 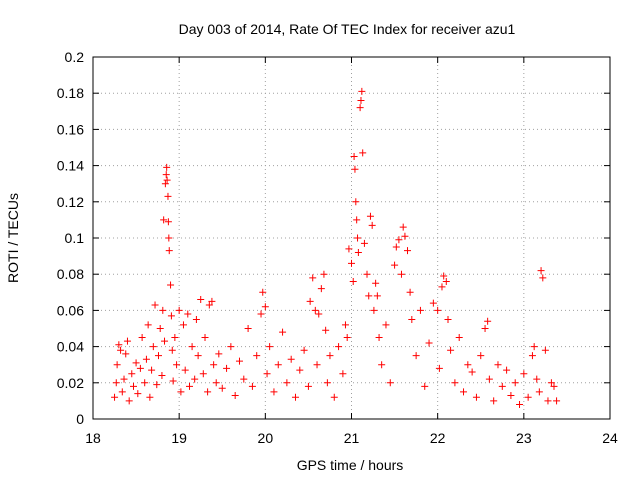 What do you see at coordinates (70, 202) in the screenshot?
I see `y-tick-label: 0.12` at bounding box center [70, 202].